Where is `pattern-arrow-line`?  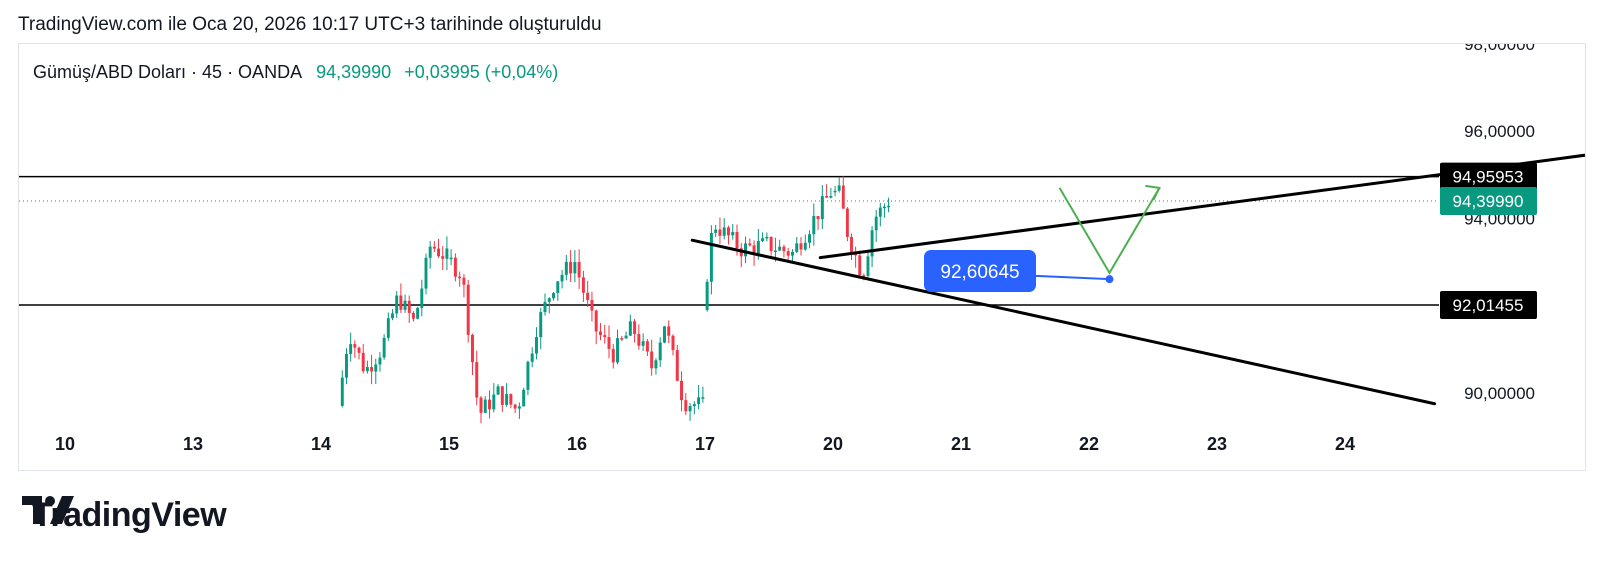 pattern-arrow-line is located at coordinates (1109, 231).